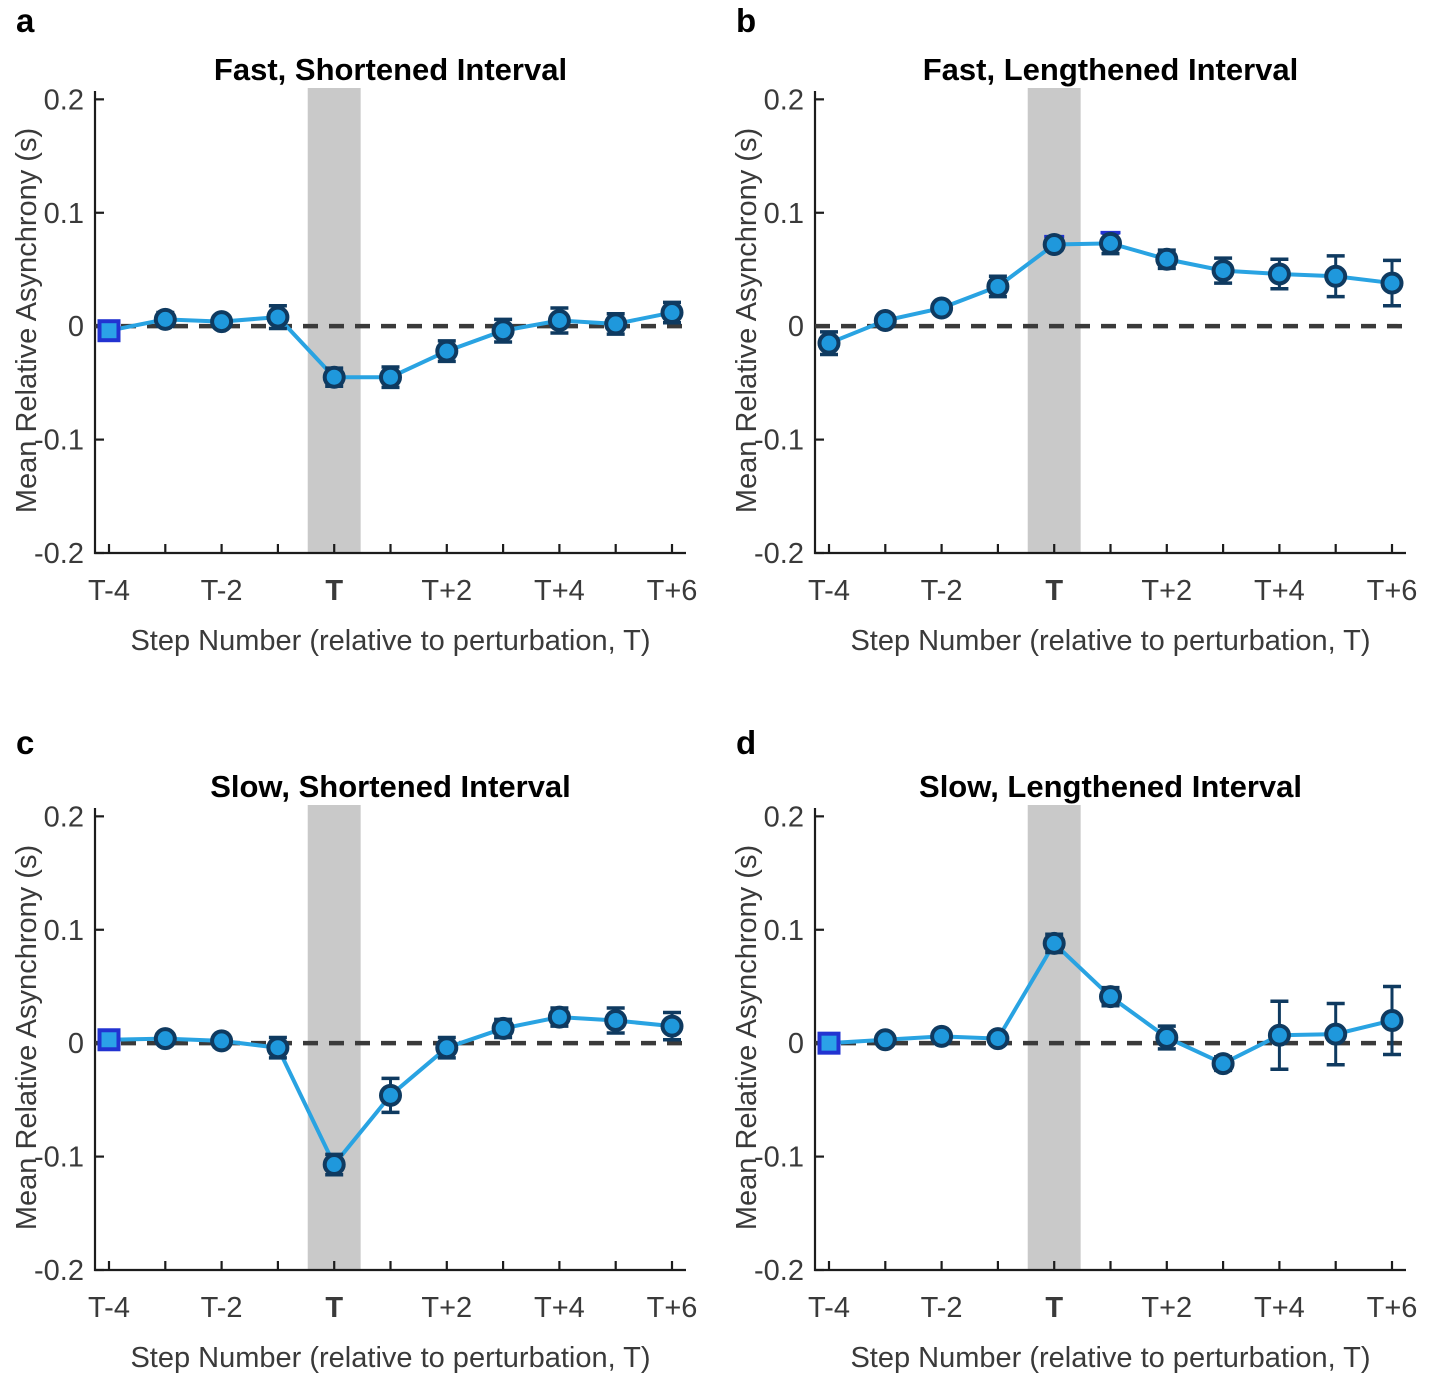  I want to click on panel-title: Fast, Shortened Interval, so click(390, 69).